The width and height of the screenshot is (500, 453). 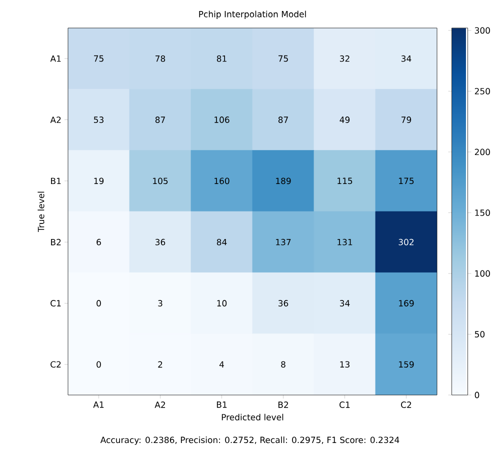 What do you see at coordinates (161, 58) in the screenshot?
I see `data-label: 78` at bounding box center [161, 58].